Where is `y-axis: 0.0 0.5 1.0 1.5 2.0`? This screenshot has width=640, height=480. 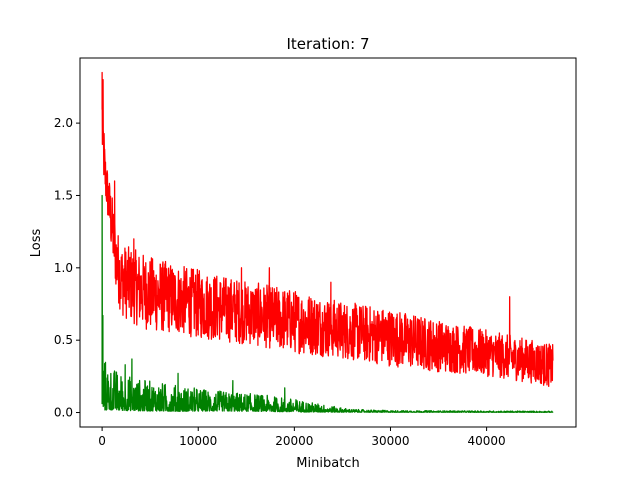
y-axis: 0.0 0.5 1.0 1.5 2.0 is located at coordinates (67, 268).